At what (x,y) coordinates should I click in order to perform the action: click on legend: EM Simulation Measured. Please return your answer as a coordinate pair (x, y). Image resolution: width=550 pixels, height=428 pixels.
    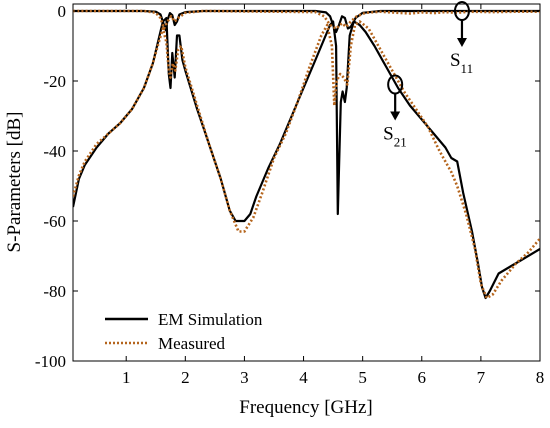
    Looking at the image, I should click on (184, 331).